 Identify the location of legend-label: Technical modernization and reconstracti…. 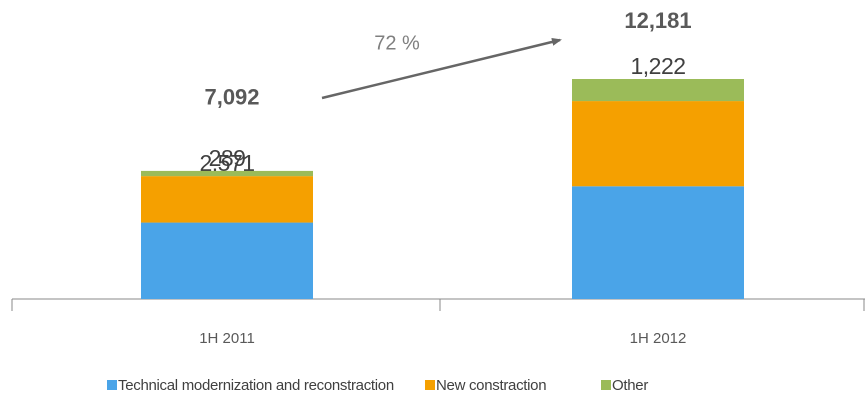
(256, 385).